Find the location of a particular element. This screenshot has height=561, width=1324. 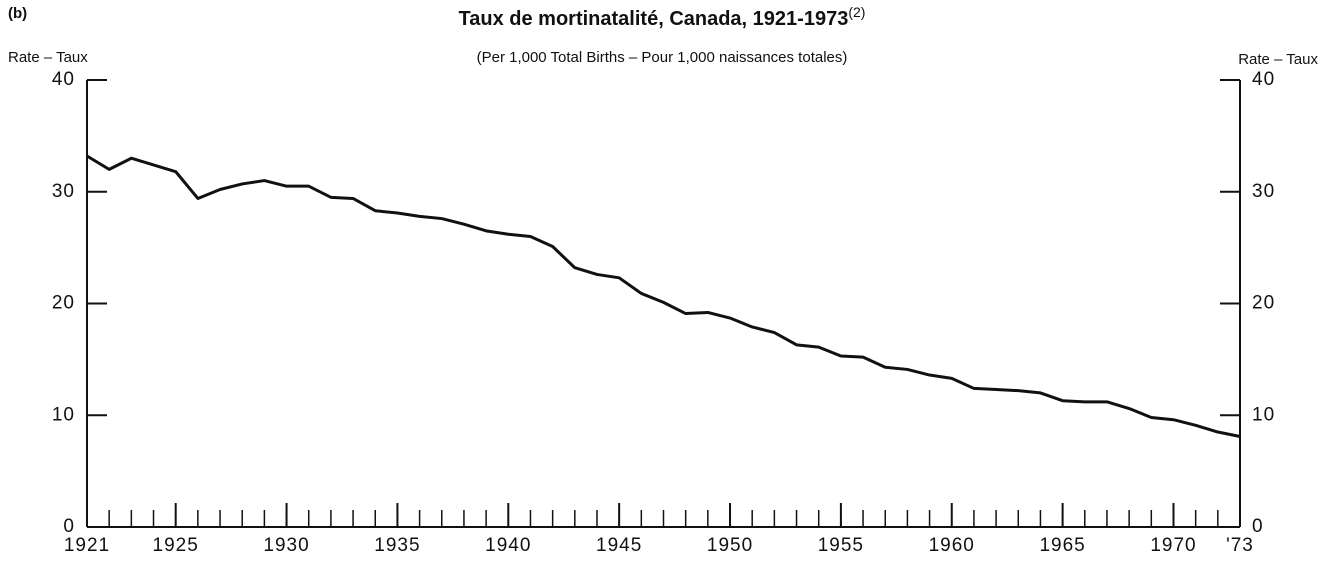

x-tick-label: 1960 is located at coordinates (952, 545).